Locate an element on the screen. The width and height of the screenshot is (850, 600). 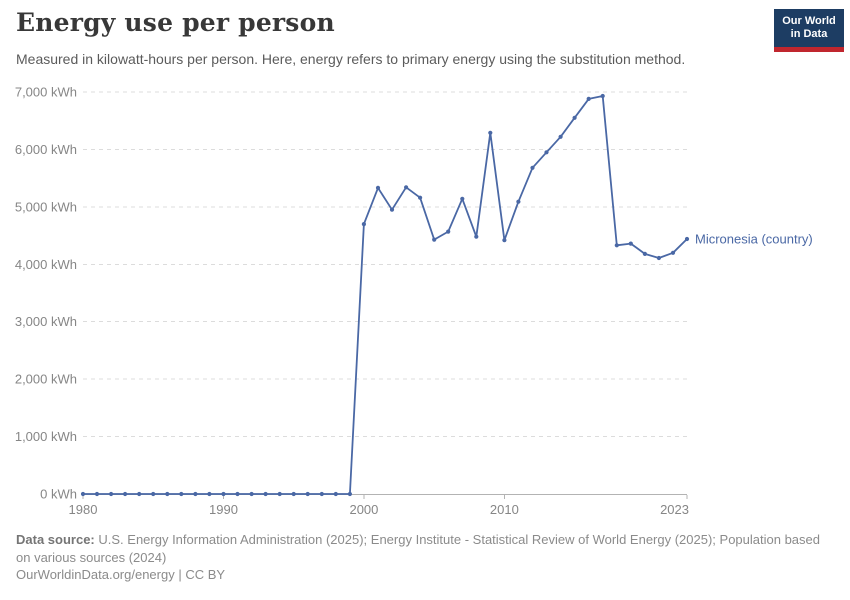
y-axis-tick-label: 7,000 kWh is located at coordinates (46, 92).